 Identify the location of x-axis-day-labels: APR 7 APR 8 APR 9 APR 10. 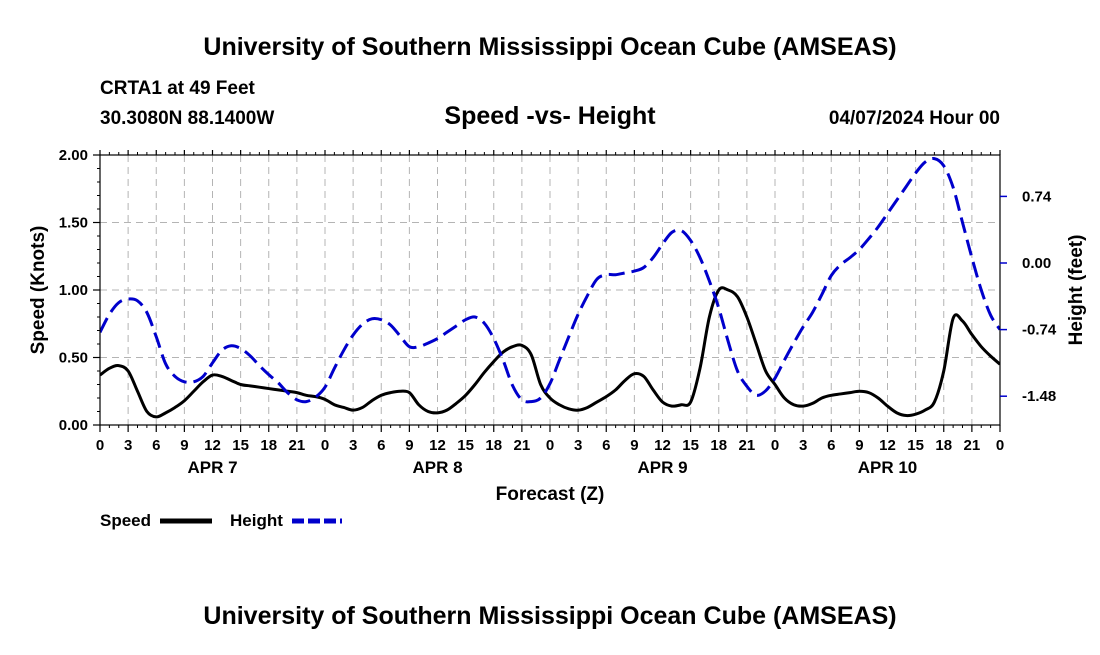
(552, 467).